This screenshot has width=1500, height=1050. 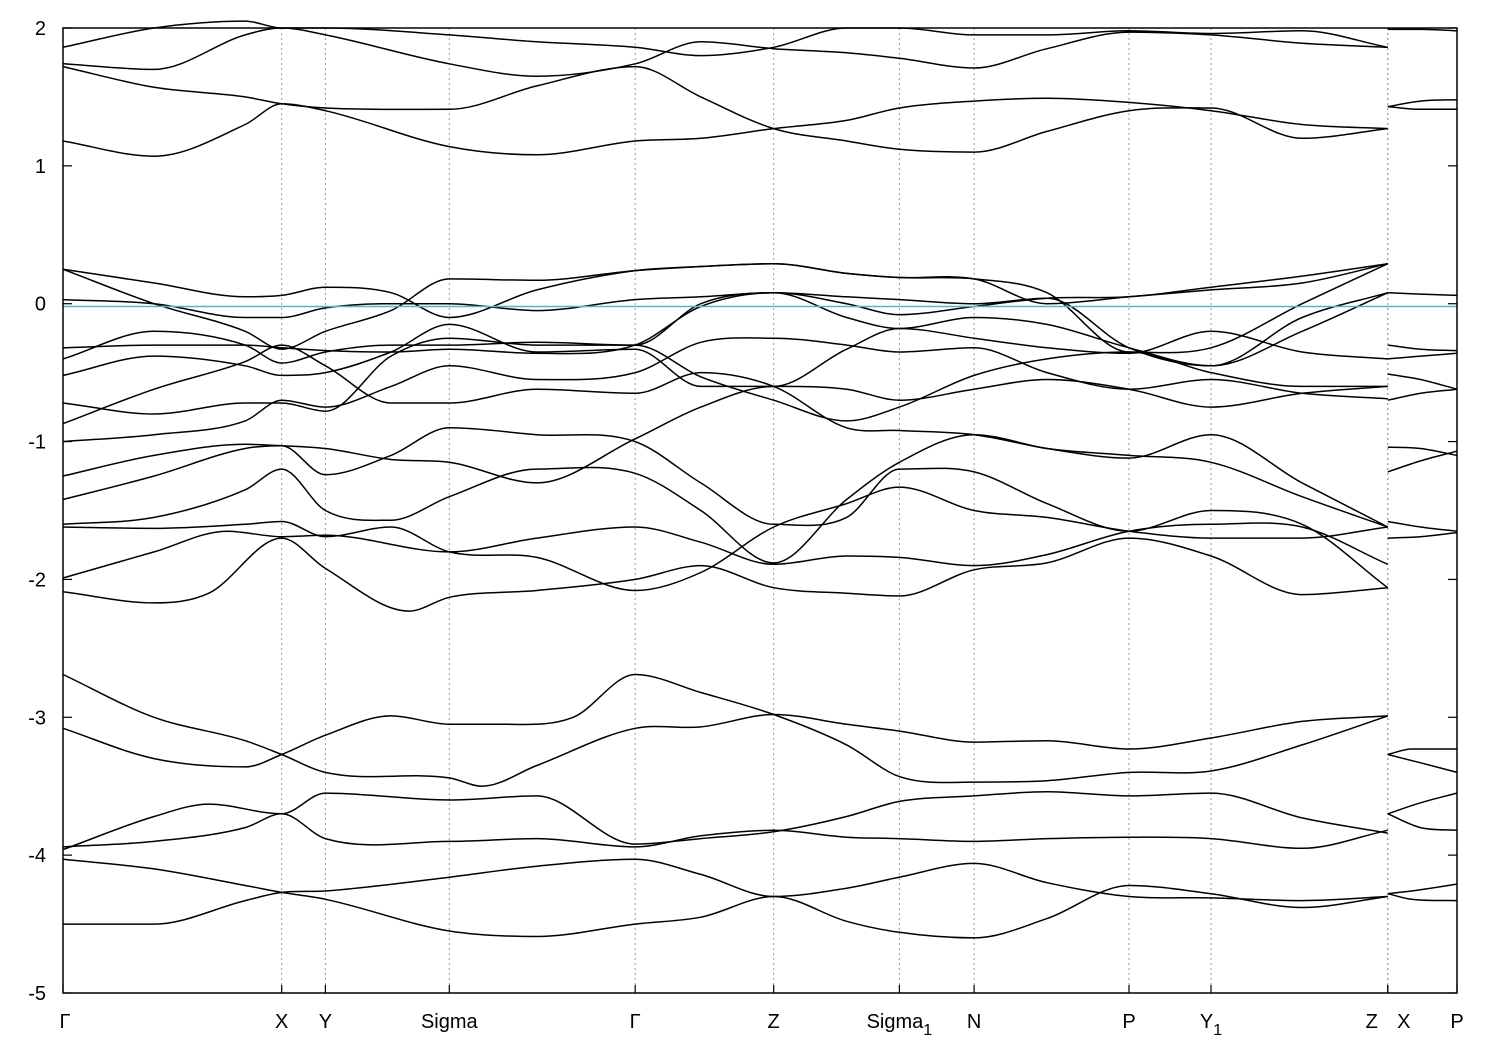 What do you see at coordinates (37, 718) in the screenshot?
I see `y-tick-label-5: -3` at bounding box center [37, 718].